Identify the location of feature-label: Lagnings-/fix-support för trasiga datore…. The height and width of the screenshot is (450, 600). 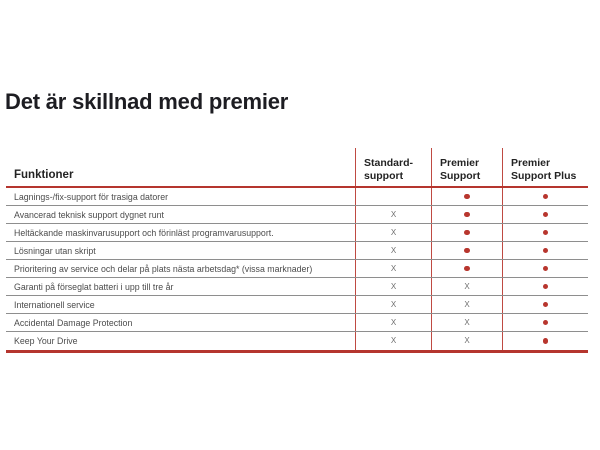
(91, 196).